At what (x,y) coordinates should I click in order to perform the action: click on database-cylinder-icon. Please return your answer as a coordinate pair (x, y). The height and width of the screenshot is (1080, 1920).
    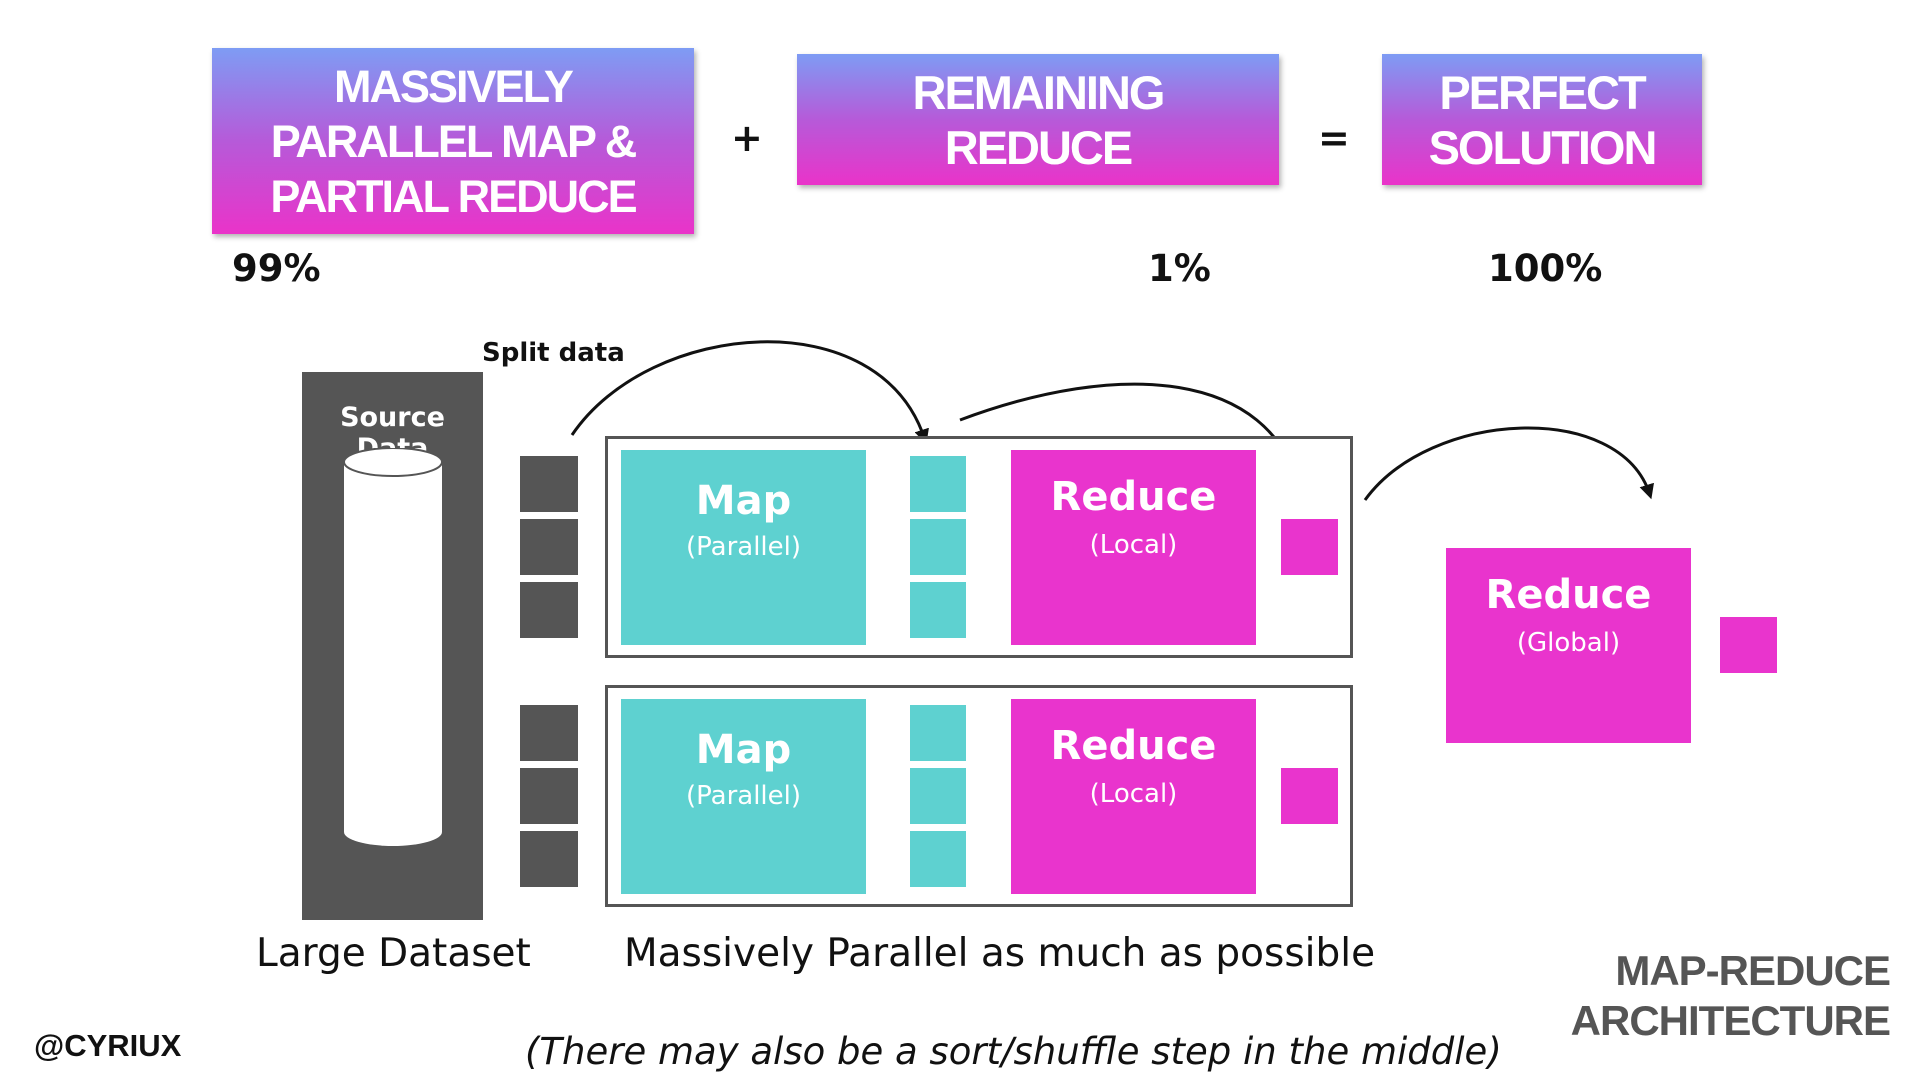
    Looking at the image, I should click on (393, 647).